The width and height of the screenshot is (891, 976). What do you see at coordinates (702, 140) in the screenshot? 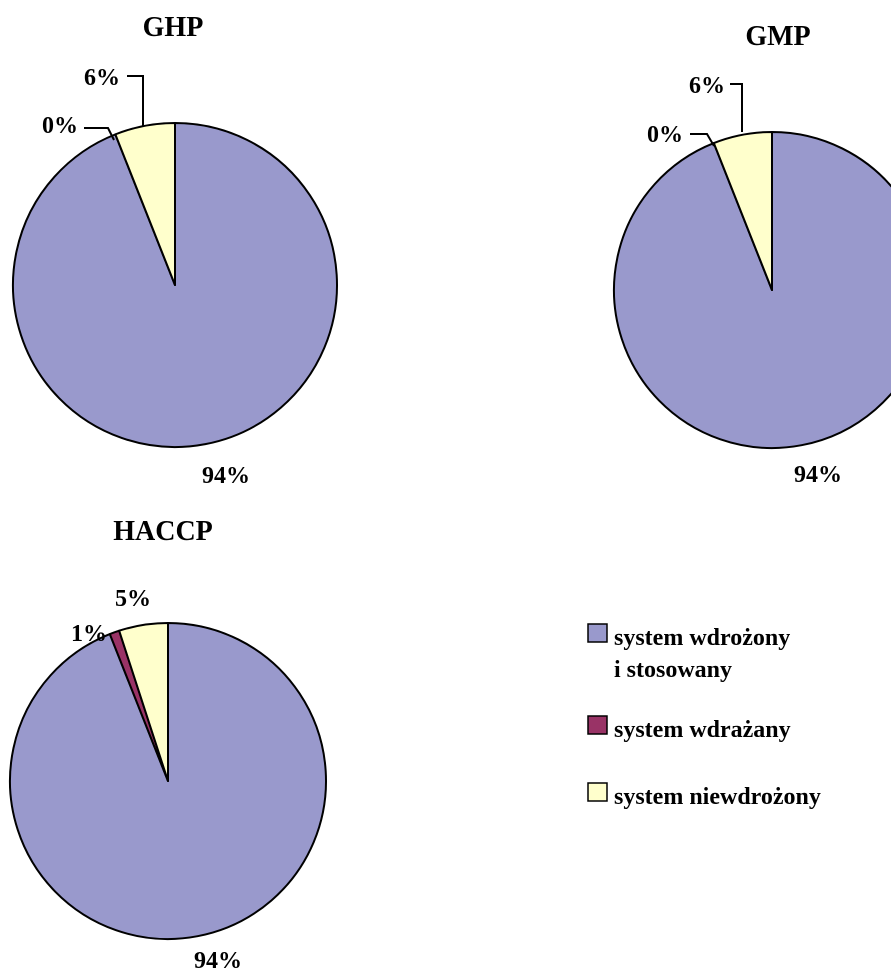
I see `leader-line-gmp-system-wdrazany` at bounding box center [702, 140].